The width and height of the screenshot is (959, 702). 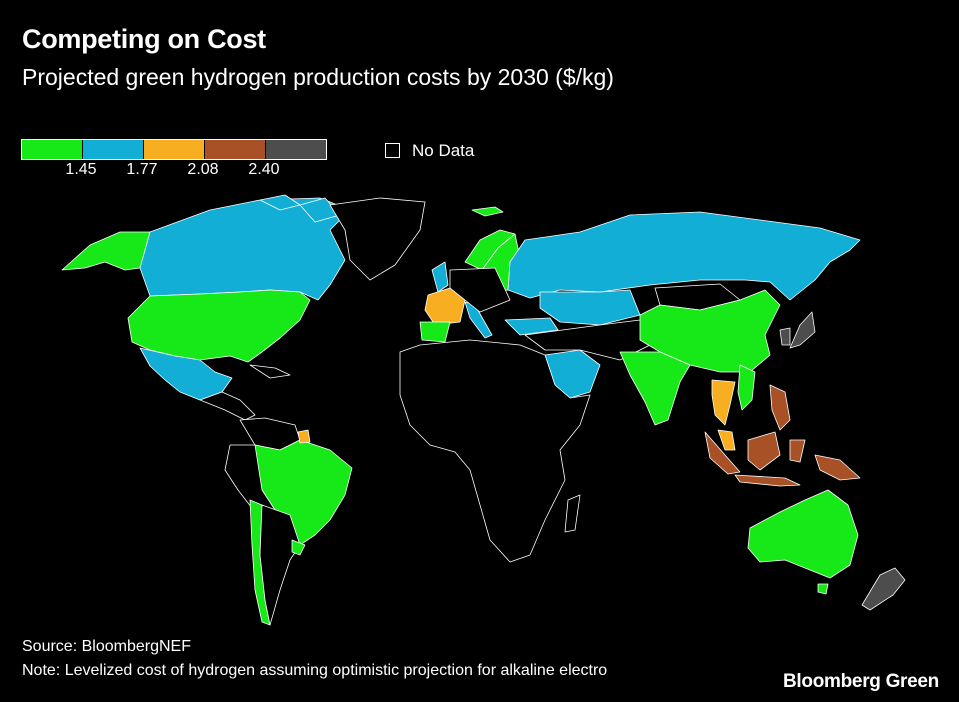 I want to click on region-indonesia-papua, so click(x=837, y=467).